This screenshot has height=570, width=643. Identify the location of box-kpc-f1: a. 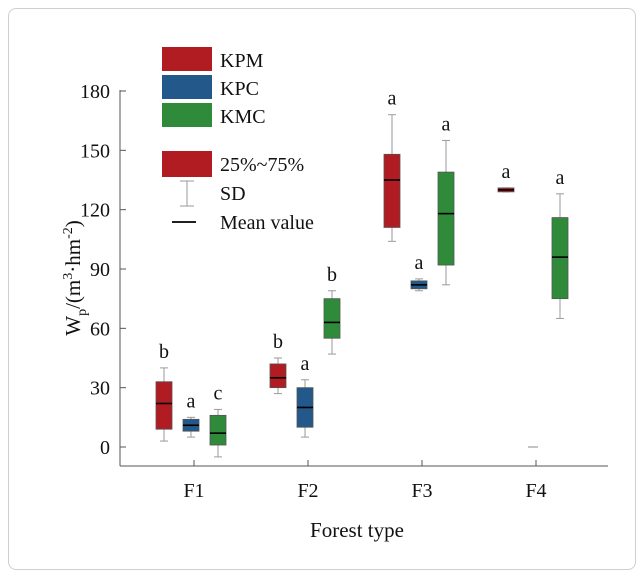
(191, 414).